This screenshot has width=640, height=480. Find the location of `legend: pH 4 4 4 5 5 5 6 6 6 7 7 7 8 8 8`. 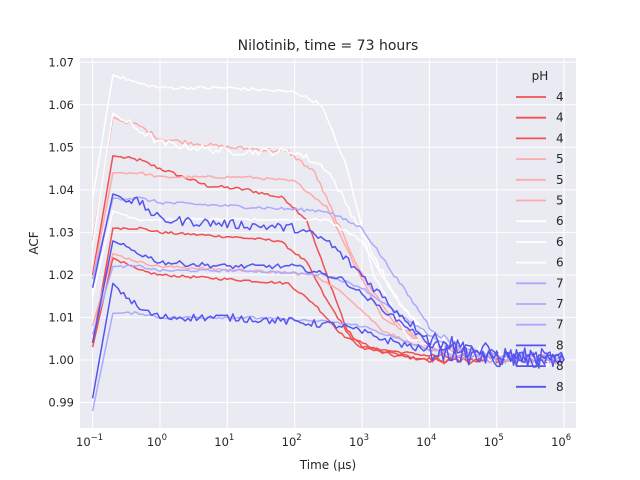

legend: pH 4 4 4 5 5 5 6 6 6 7 7 7 8 8 8 is located at coordinates (540, 231).